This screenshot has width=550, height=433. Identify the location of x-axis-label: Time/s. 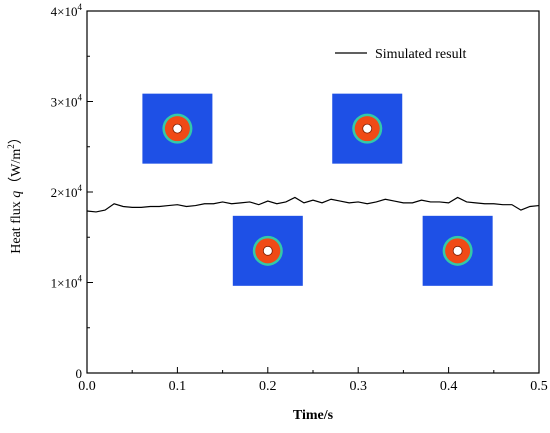
(313, 415).